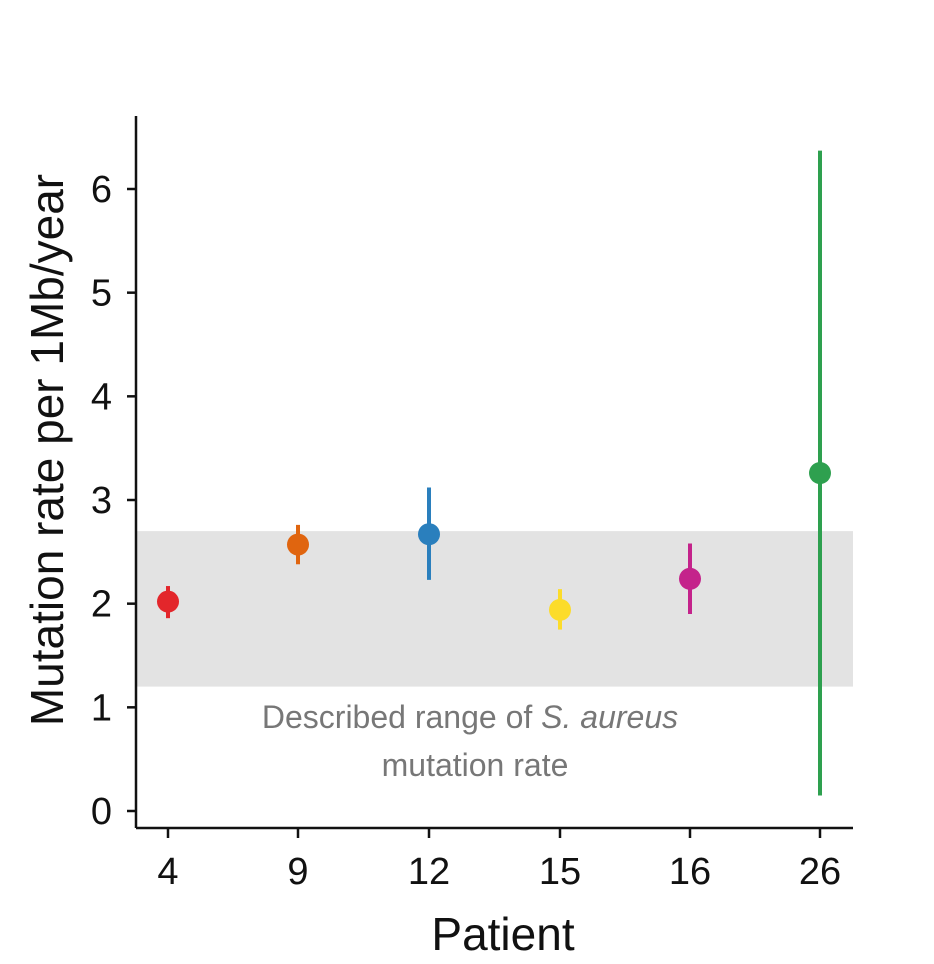  What do you see at coordinates (609, 717) in the screenshot?
I see `band-label-species: S. aureus` at bounding box center [609, 717].